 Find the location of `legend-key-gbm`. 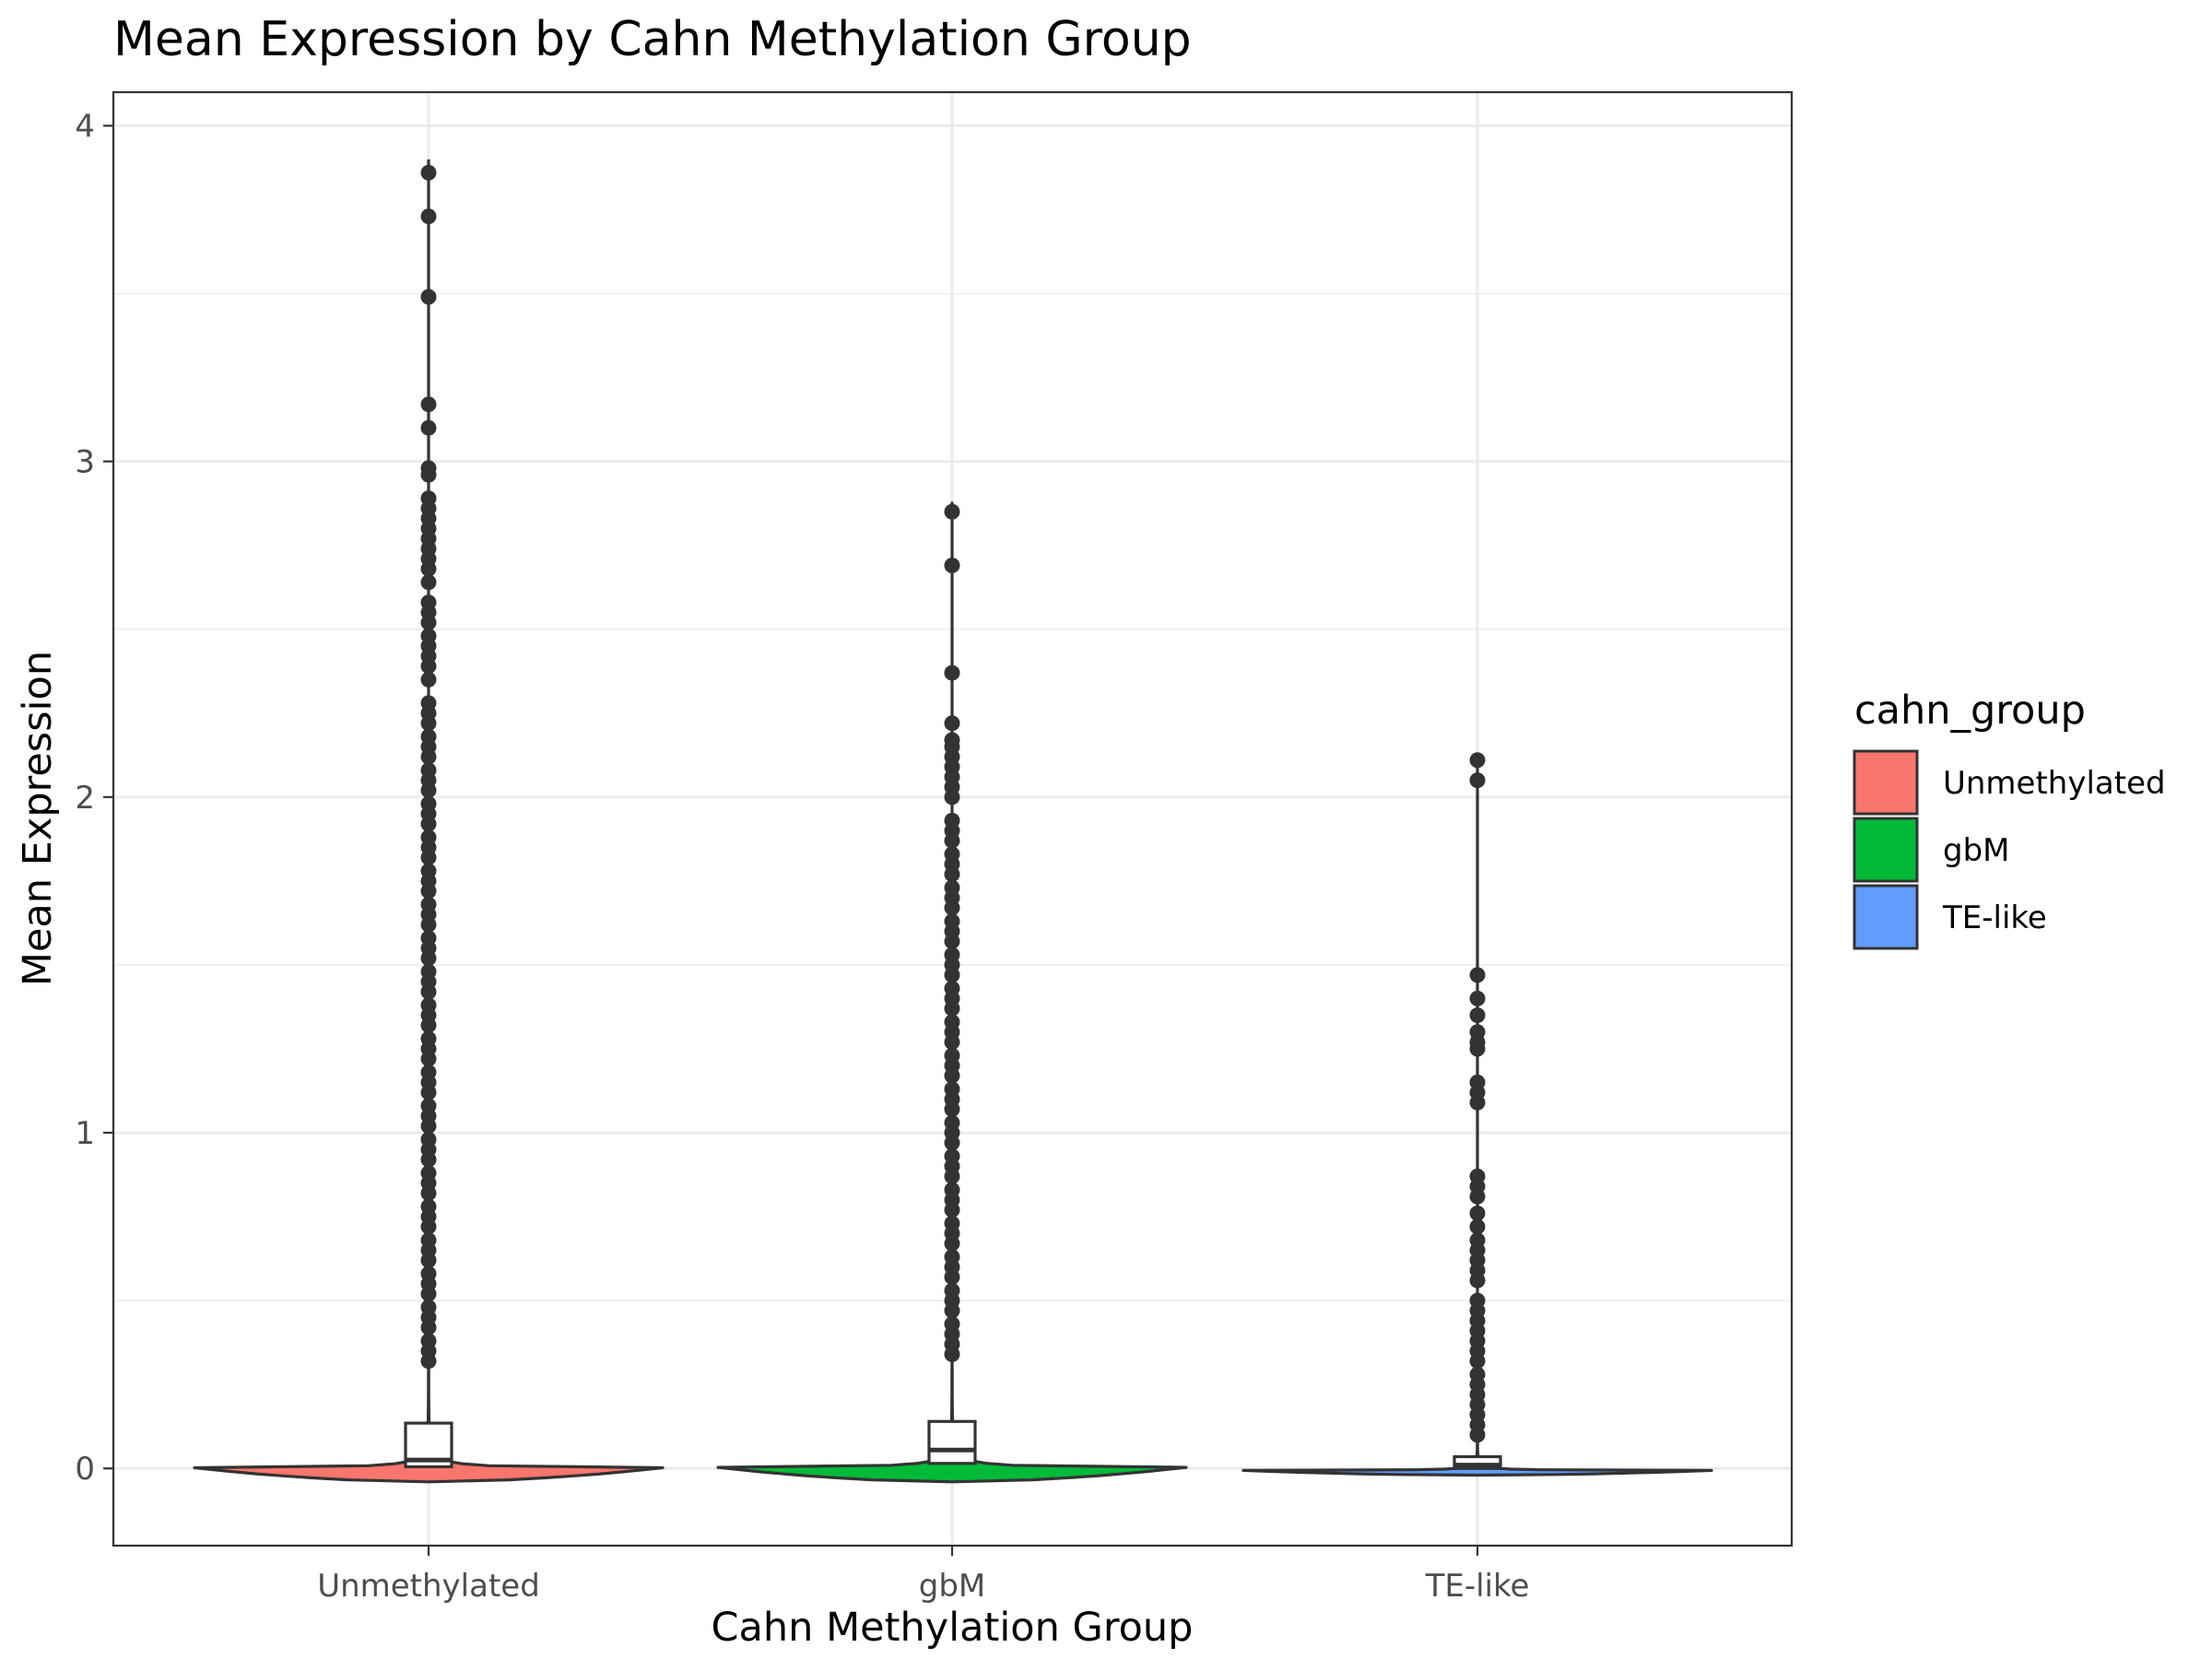

legend-key-gbm is located at coordinates (1886, 850).